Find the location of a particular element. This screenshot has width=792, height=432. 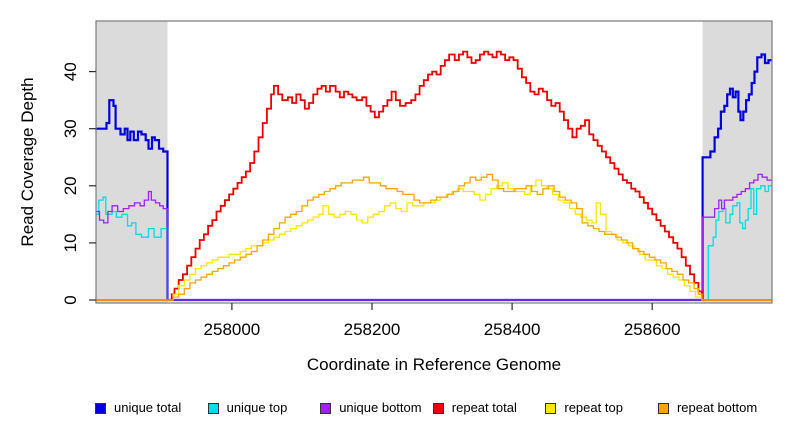

legend-swatch-repeat-total is located at coordinates (438, 408).